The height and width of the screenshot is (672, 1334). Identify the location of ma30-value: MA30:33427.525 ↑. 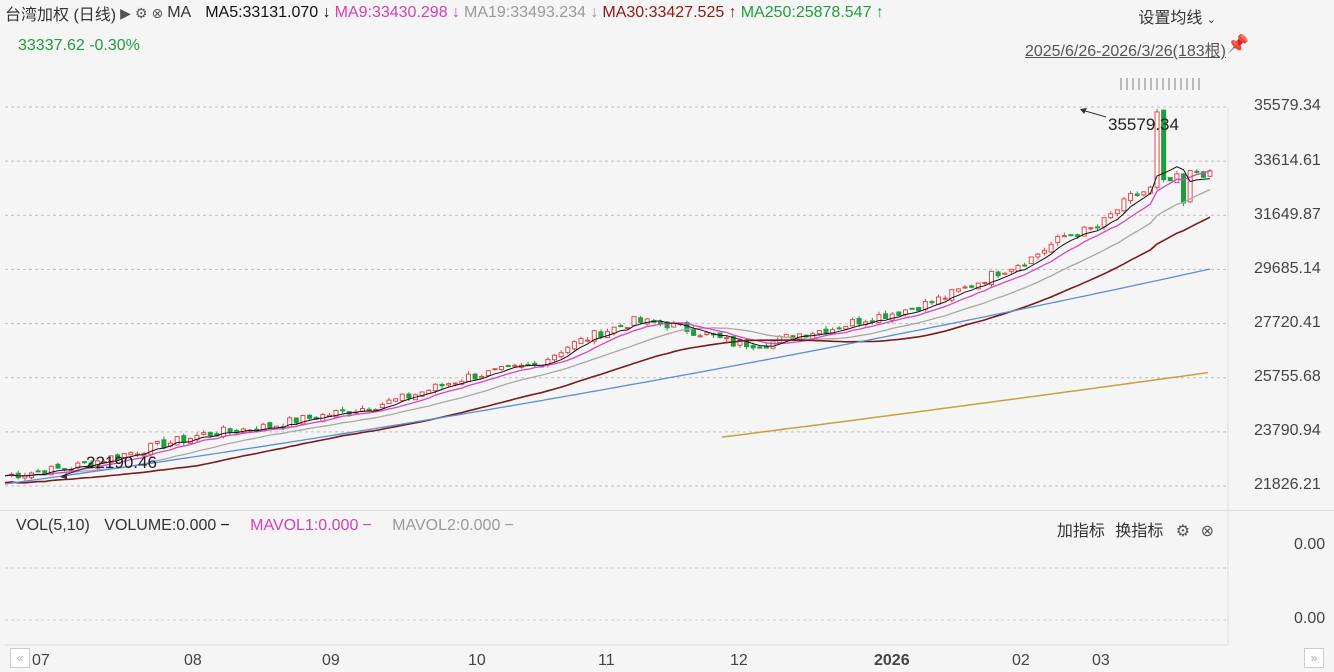
(669, 12).